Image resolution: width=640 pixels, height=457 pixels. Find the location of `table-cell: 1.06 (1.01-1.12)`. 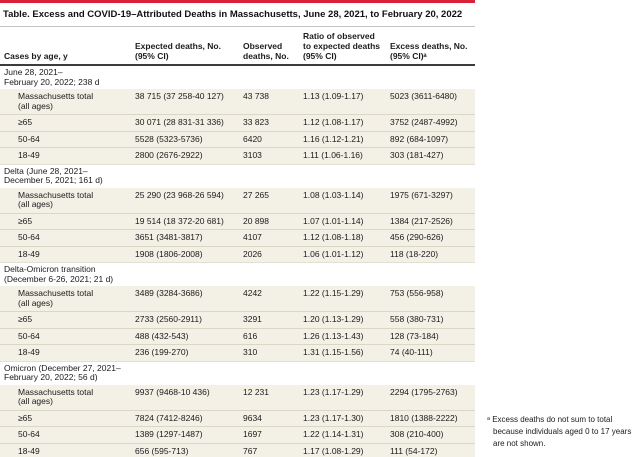

table-cell: 1.06 (1.01-1.12) is located at coordinates (333, 253).